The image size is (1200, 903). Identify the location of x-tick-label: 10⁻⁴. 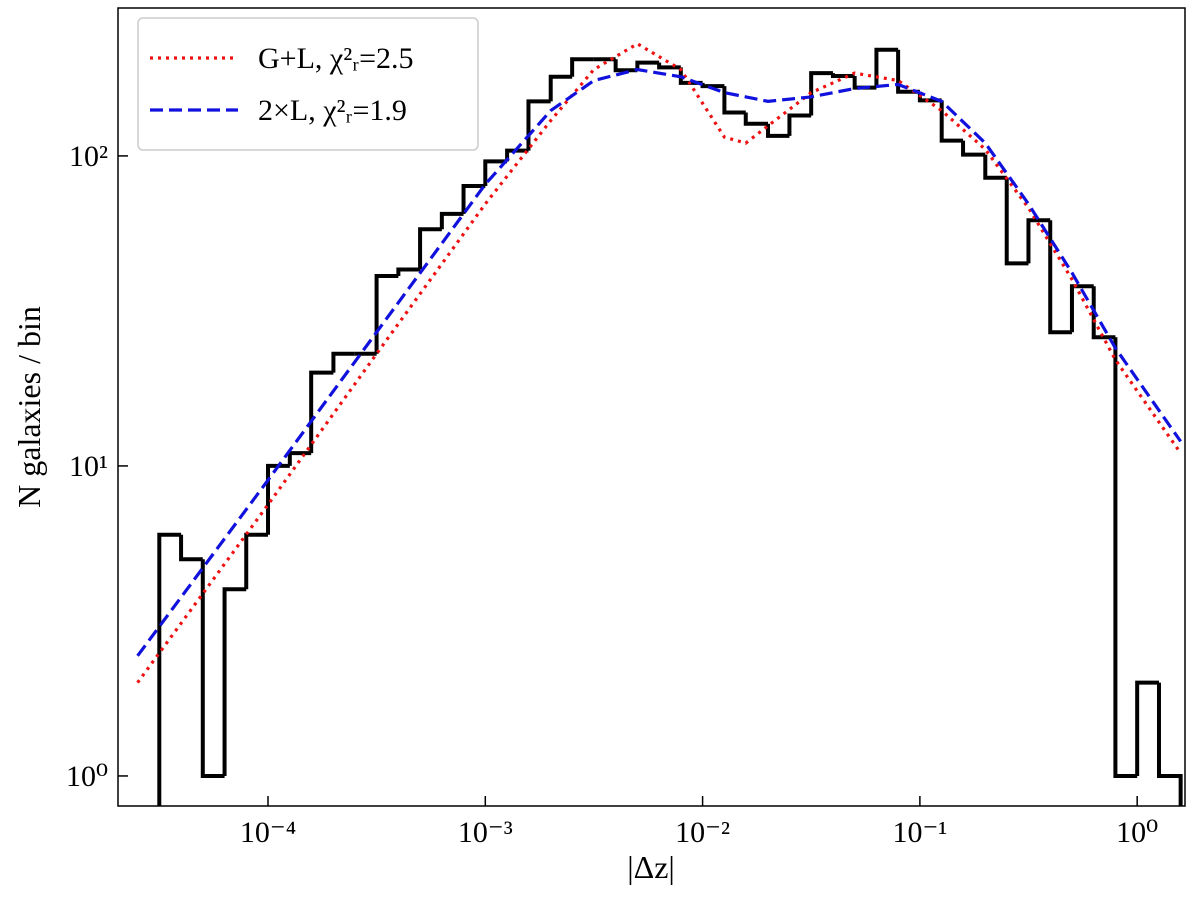
(268, 832).